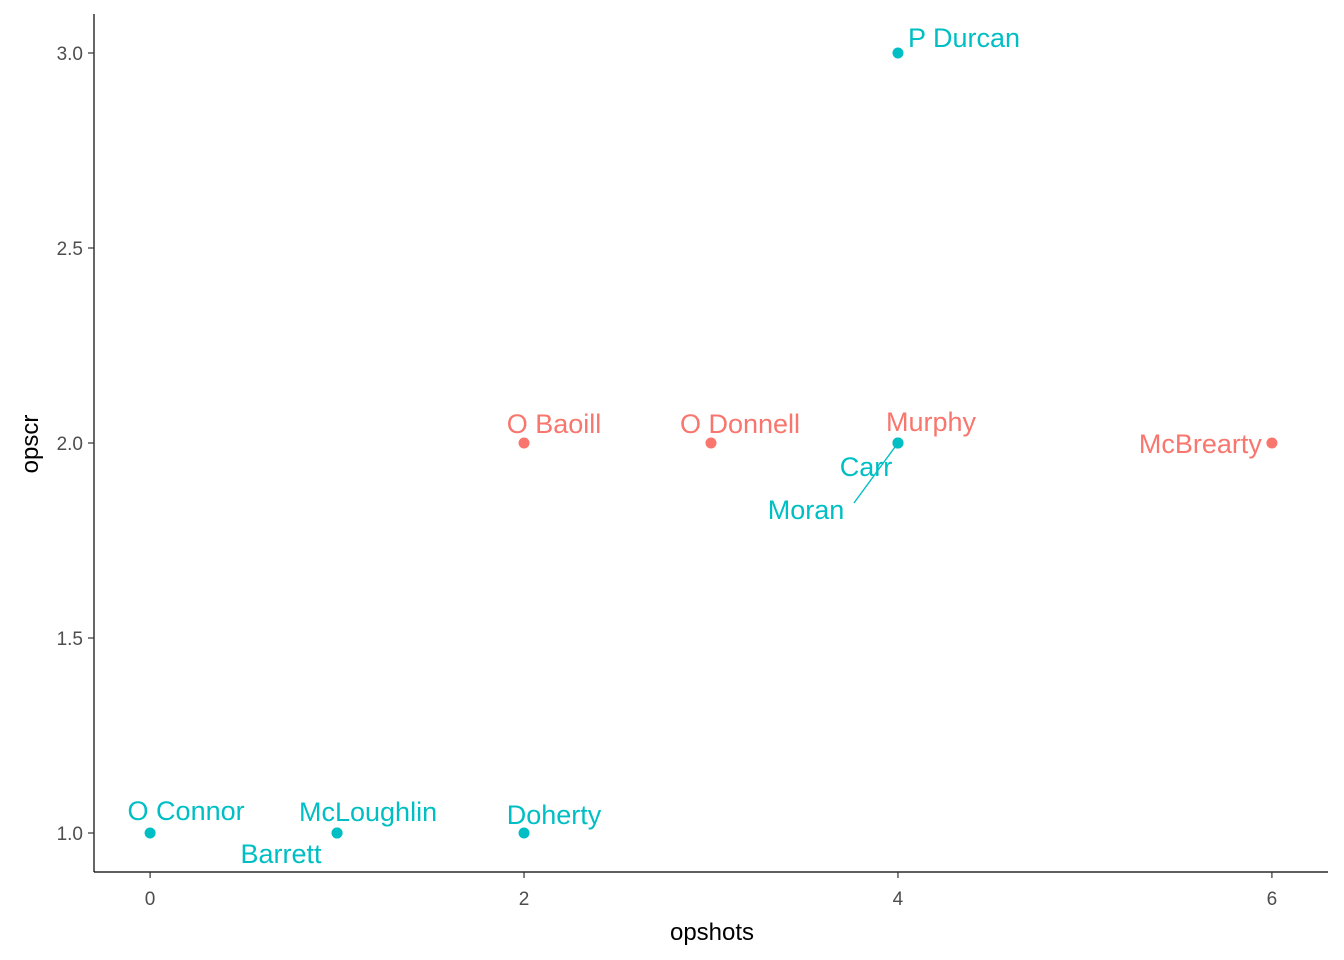 This screenshot has width=1344, height=960. I want to click on y-tick-label: 3.0, so click(70, 54).